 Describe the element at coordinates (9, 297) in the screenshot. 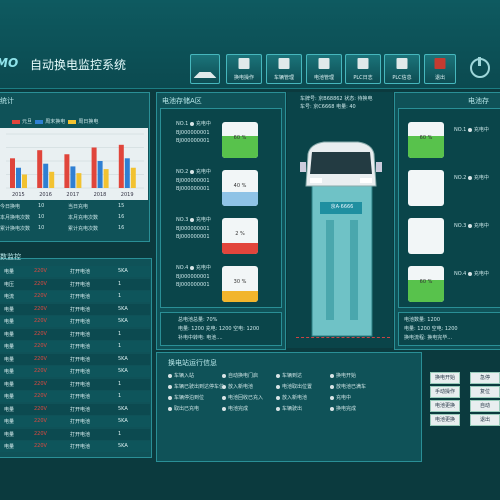

I see `table-cell: 电流` at that location.